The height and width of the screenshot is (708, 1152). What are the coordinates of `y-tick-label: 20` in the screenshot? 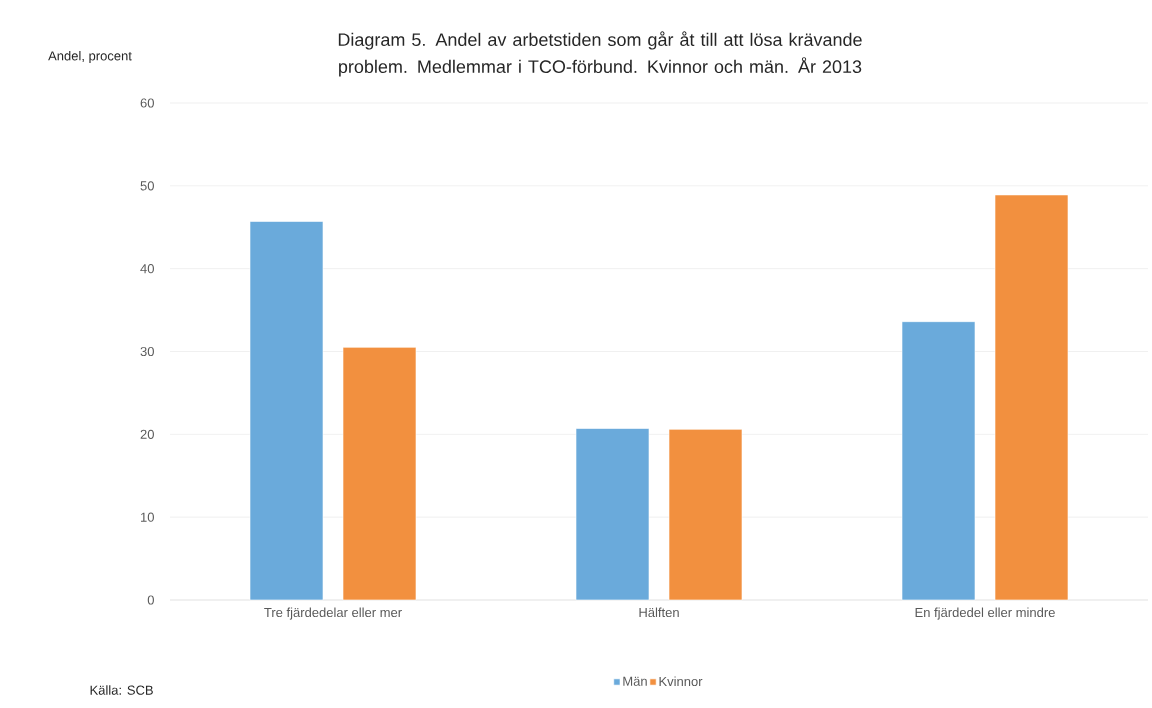 It's located at (147, 434).